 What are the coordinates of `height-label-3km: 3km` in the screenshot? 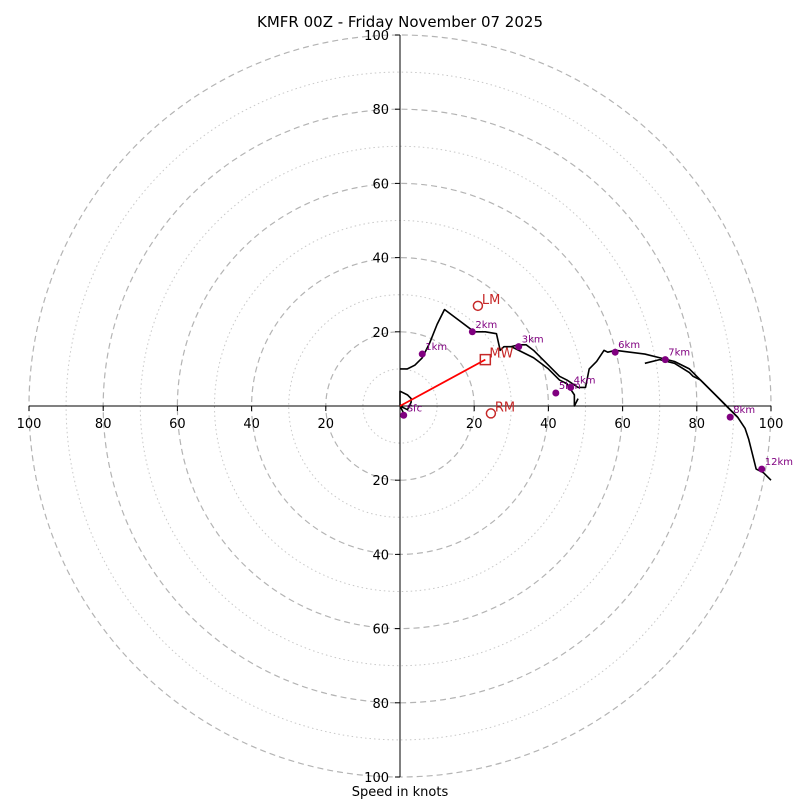 It's located at (533, 340).